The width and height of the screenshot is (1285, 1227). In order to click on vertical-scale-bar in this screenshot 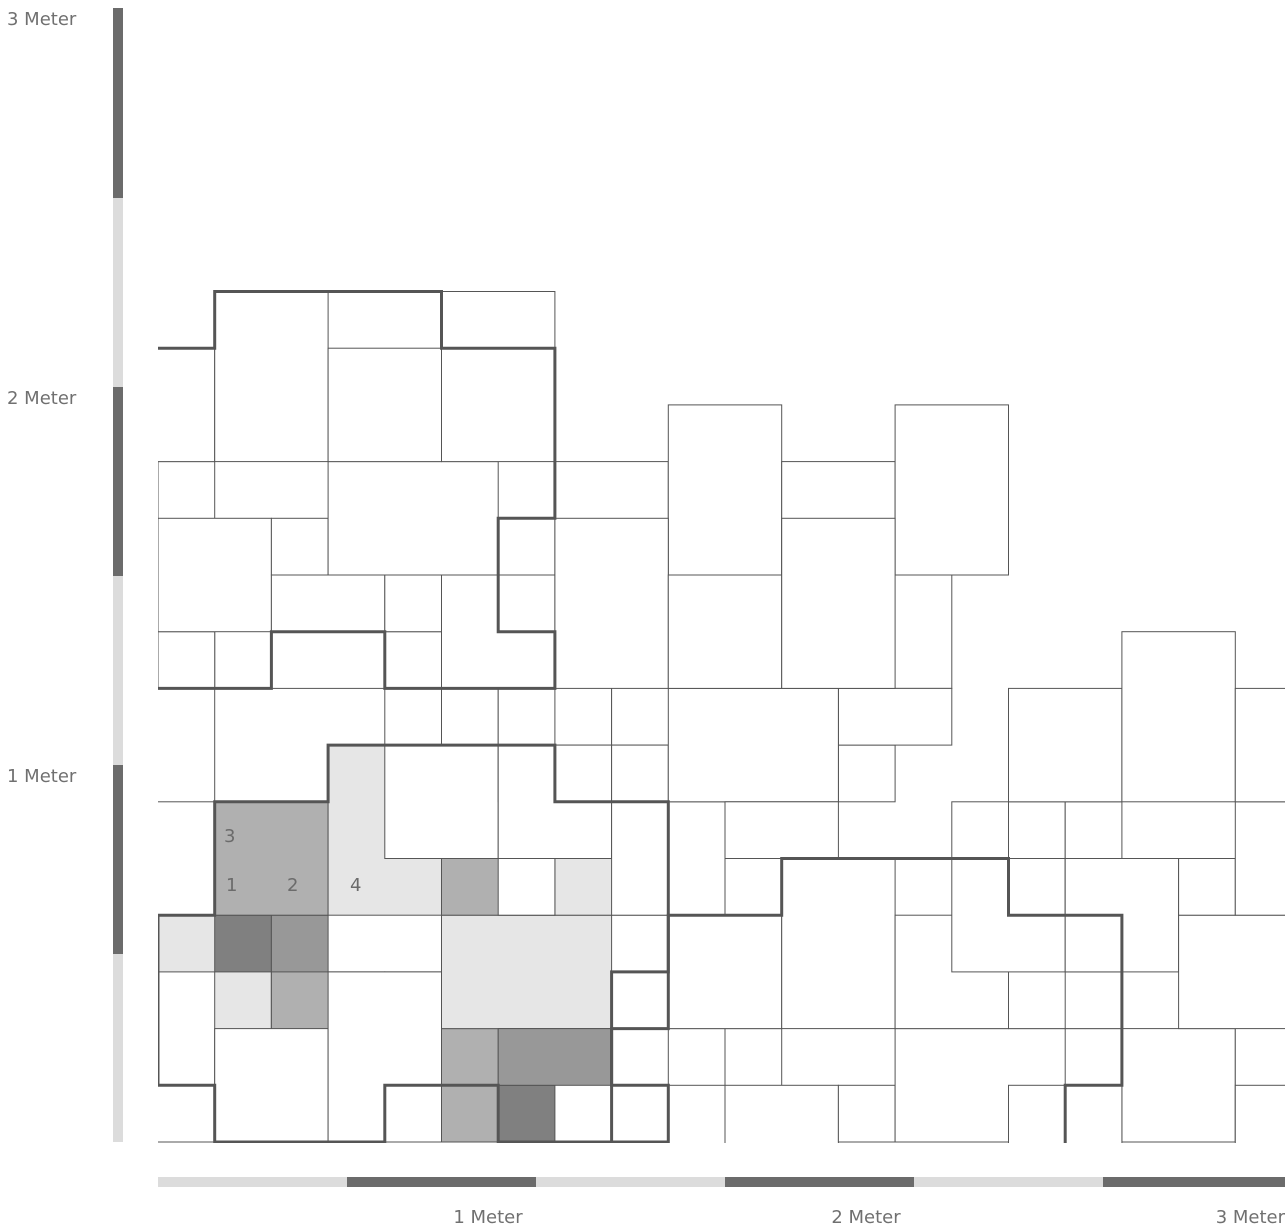, I will do `click(118, 575)`.